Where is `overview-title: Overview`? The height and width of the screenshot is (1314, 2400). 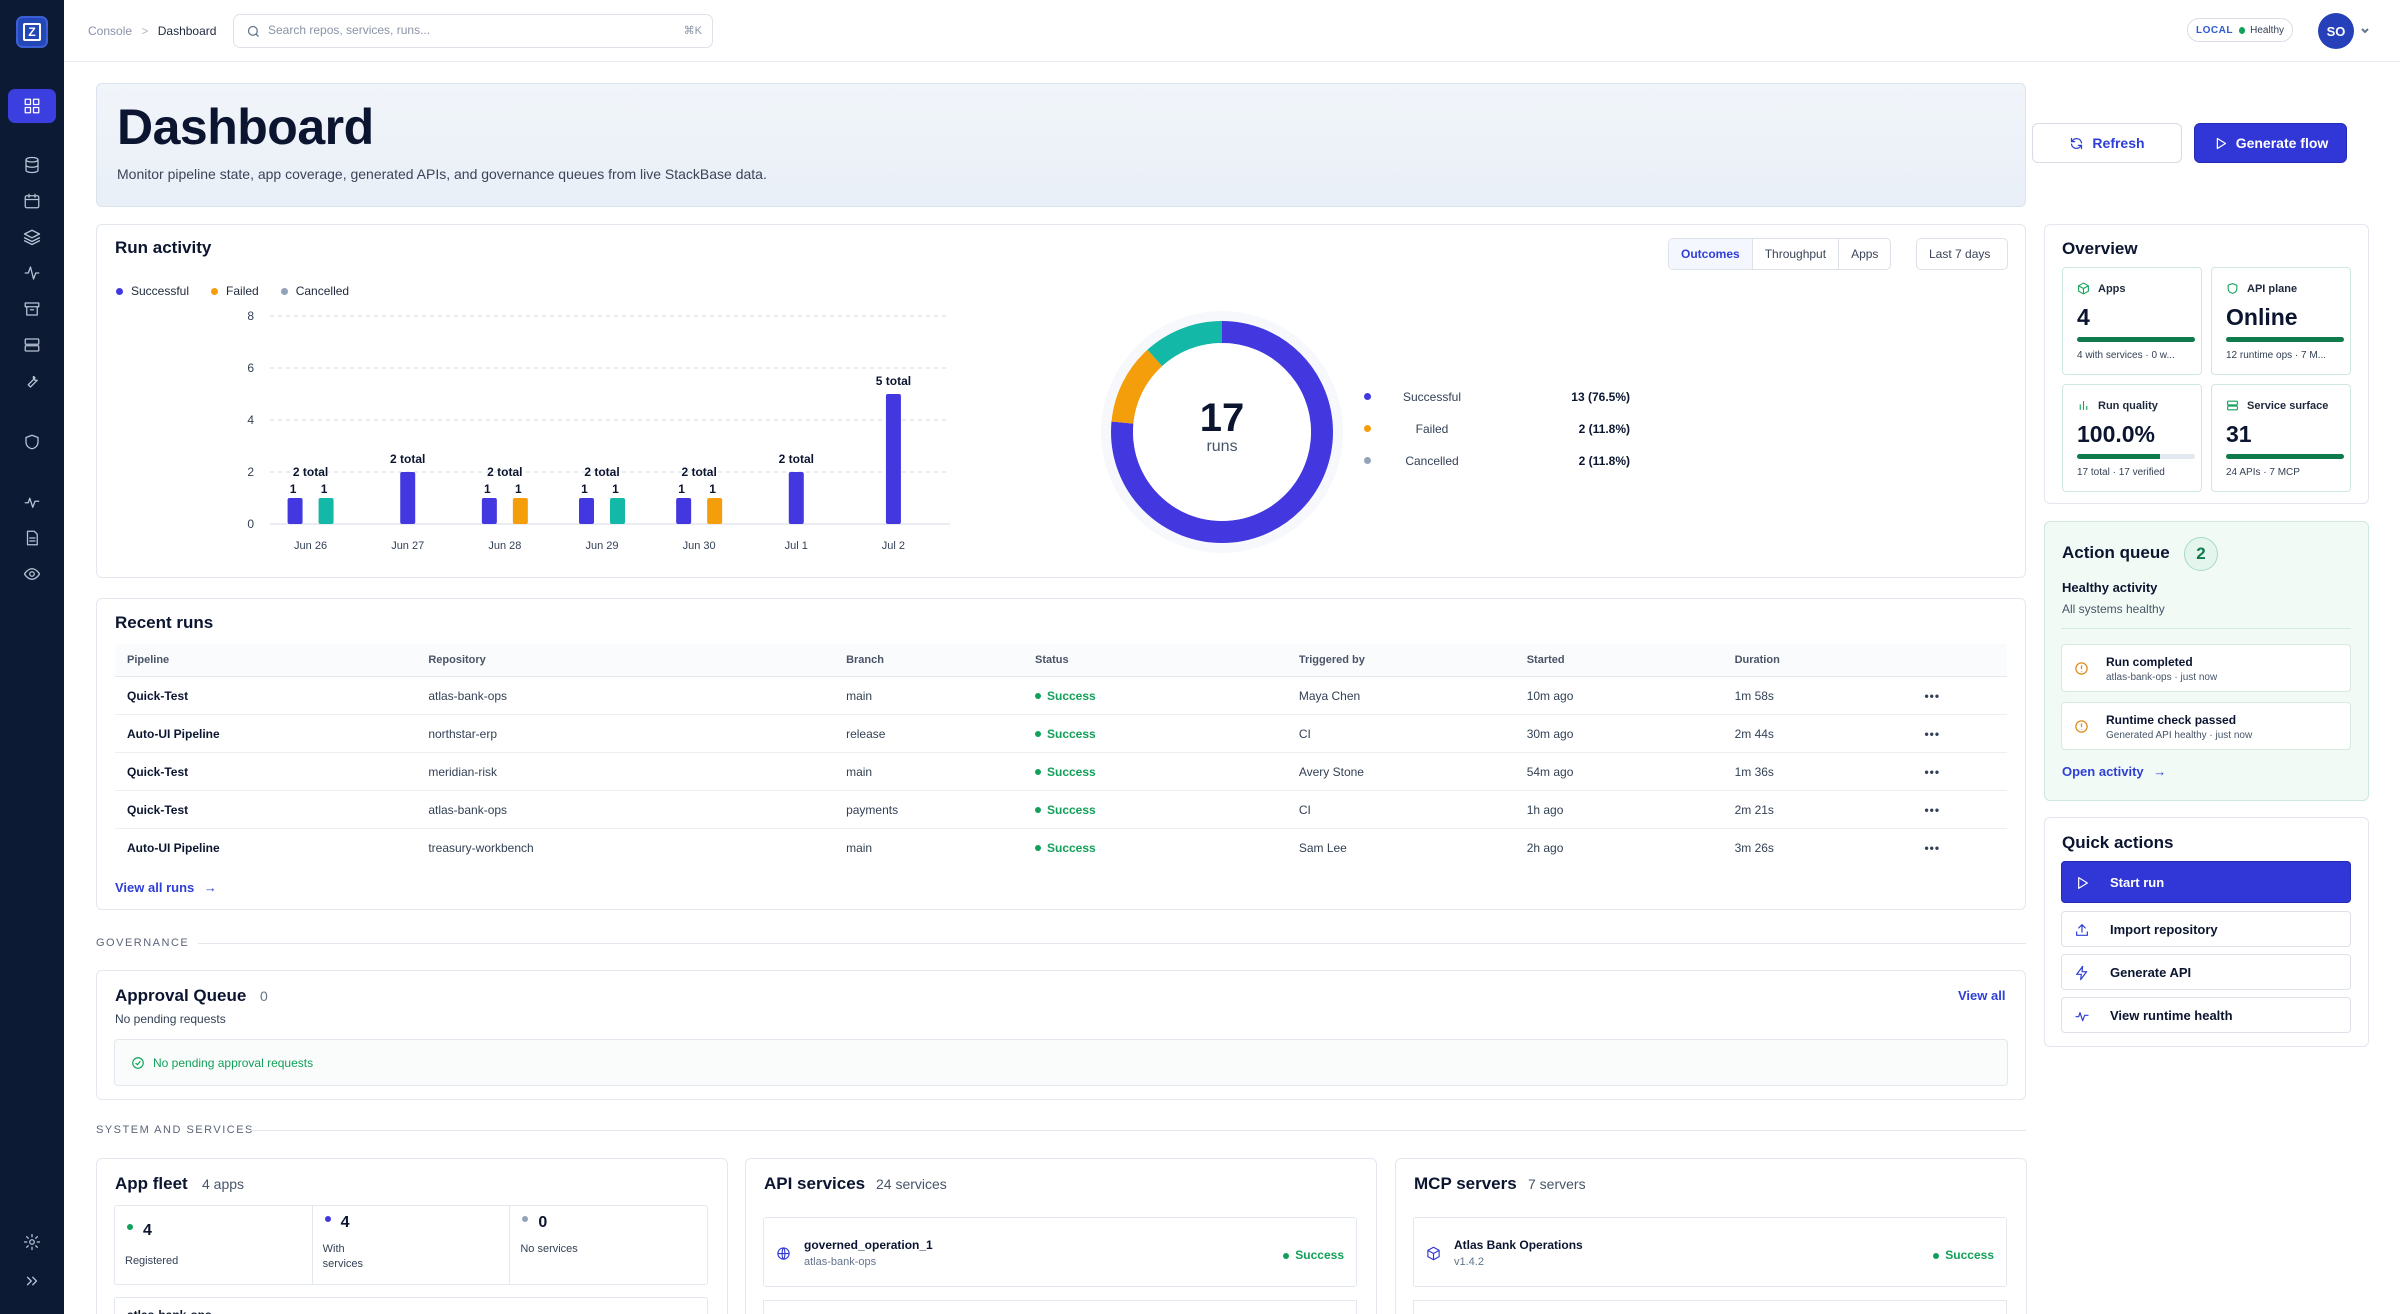
overview-title: Overview is located at coordinates (2100, 248).